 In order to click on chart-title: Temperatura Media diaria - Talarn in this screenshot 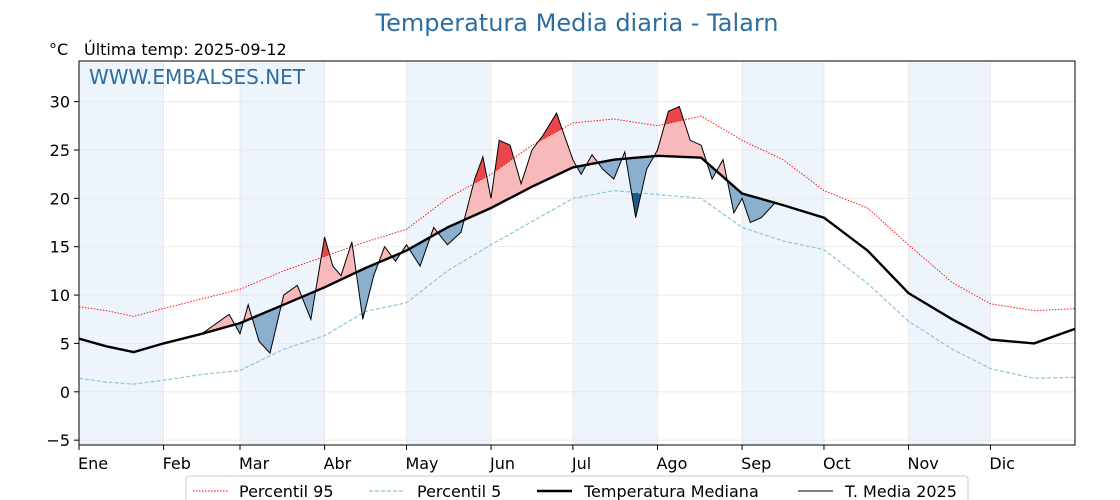, I will do `click(576, 23)`.